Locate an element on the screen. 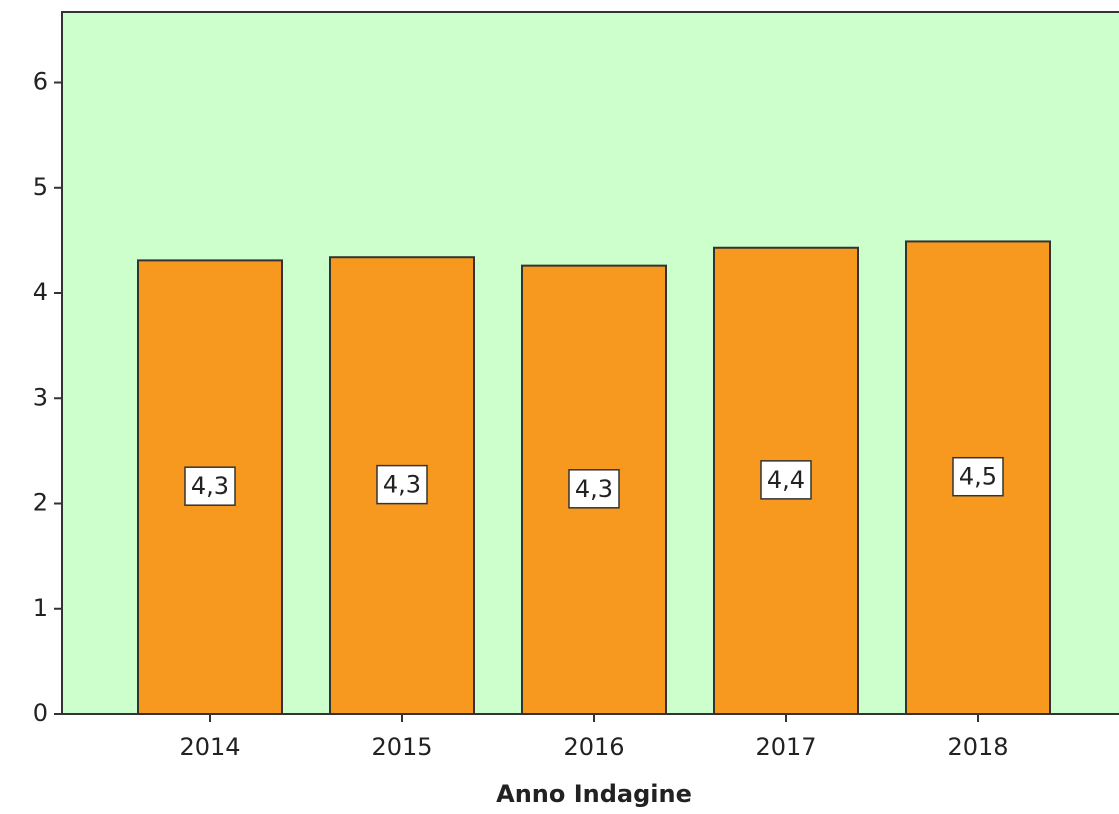  x-tick-label: 2014 is located at coordinates (209, 747).